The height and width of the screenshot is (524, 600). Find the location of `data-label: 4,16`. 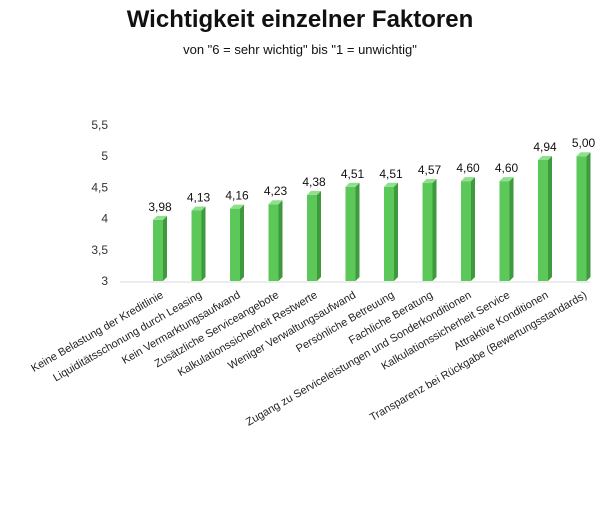

data-label: 4,16 is located at coordinates (237, 196).